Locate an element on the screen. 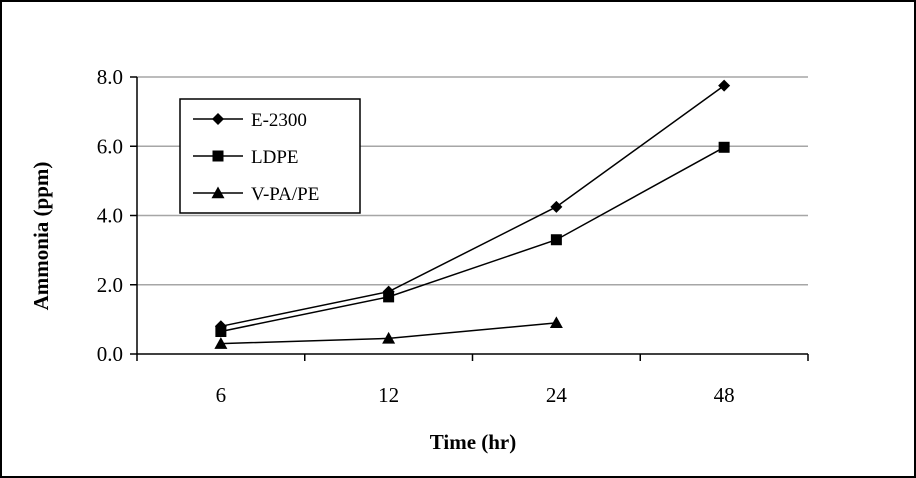  x-tick-label: 48 is located at coordinates (724, 395).